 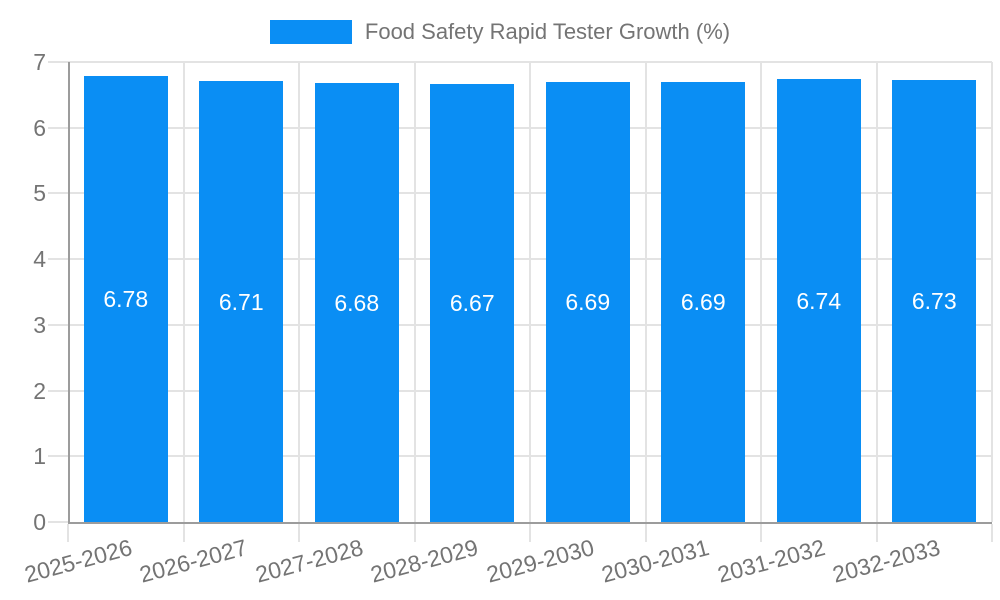 I want to click on legend-swatch, so click(x=310, y=32).